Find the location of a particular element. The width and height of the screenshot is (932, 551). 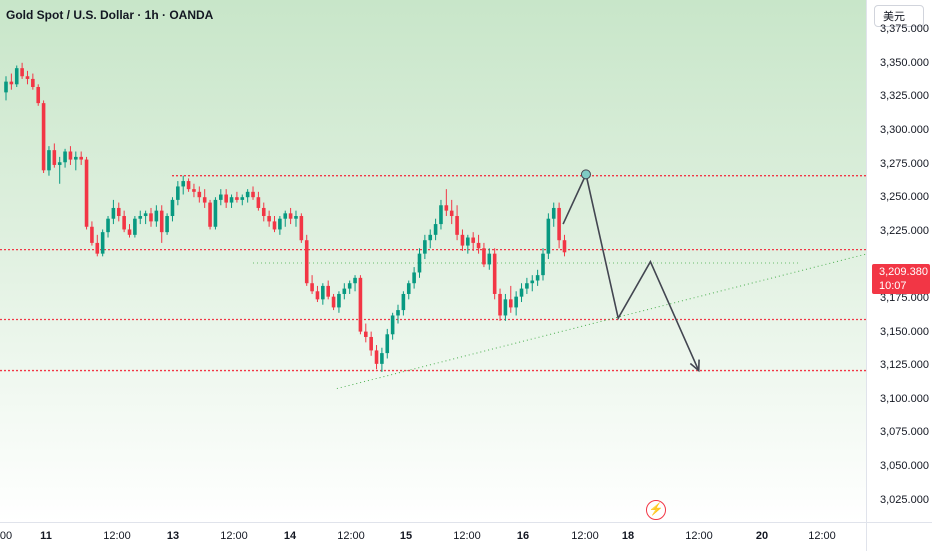

axis-corner is located at coordinates (899, 536).